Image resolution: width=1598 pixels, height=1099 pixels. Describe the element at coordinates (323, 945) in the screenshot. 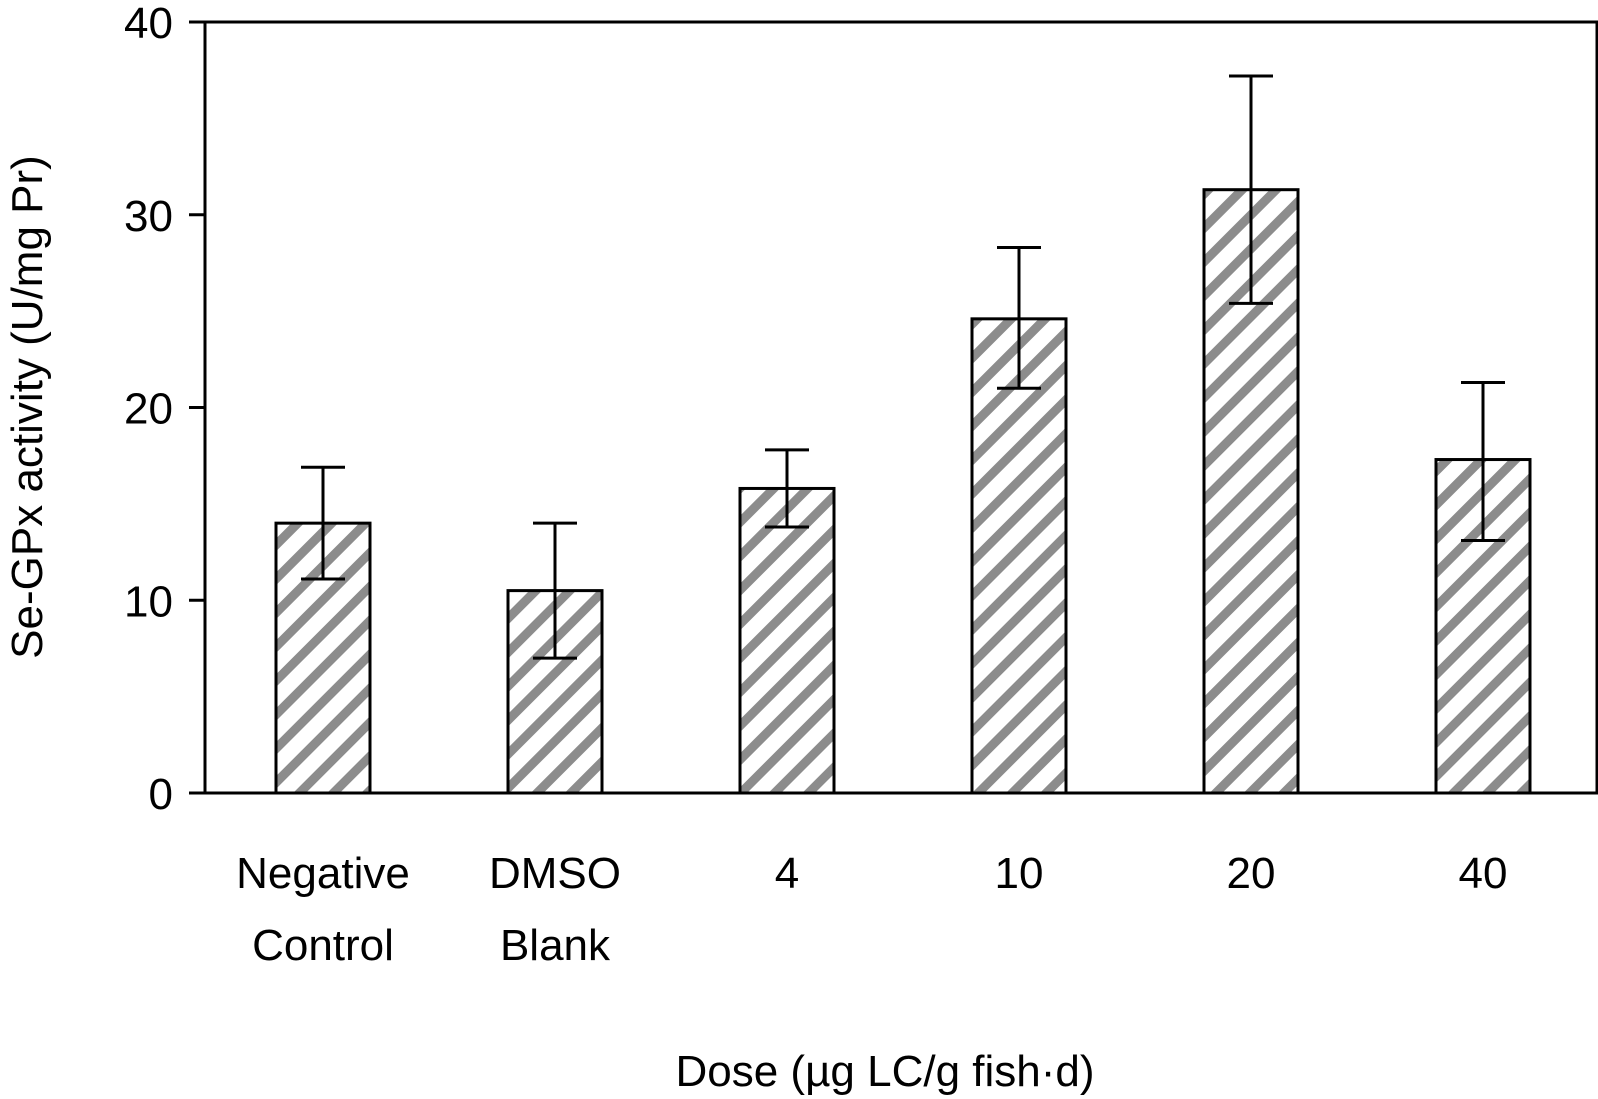

I see `x-tick-label-0-line-1: Control` at that location.